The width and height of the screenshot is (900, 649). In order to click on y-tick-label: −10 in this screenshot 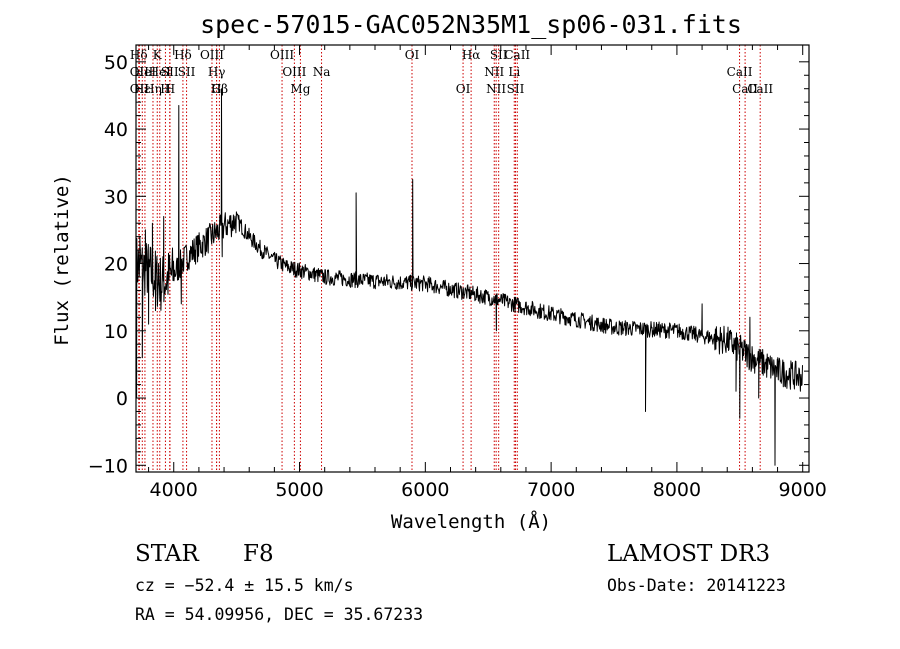, I will do `click(108, 466)`.